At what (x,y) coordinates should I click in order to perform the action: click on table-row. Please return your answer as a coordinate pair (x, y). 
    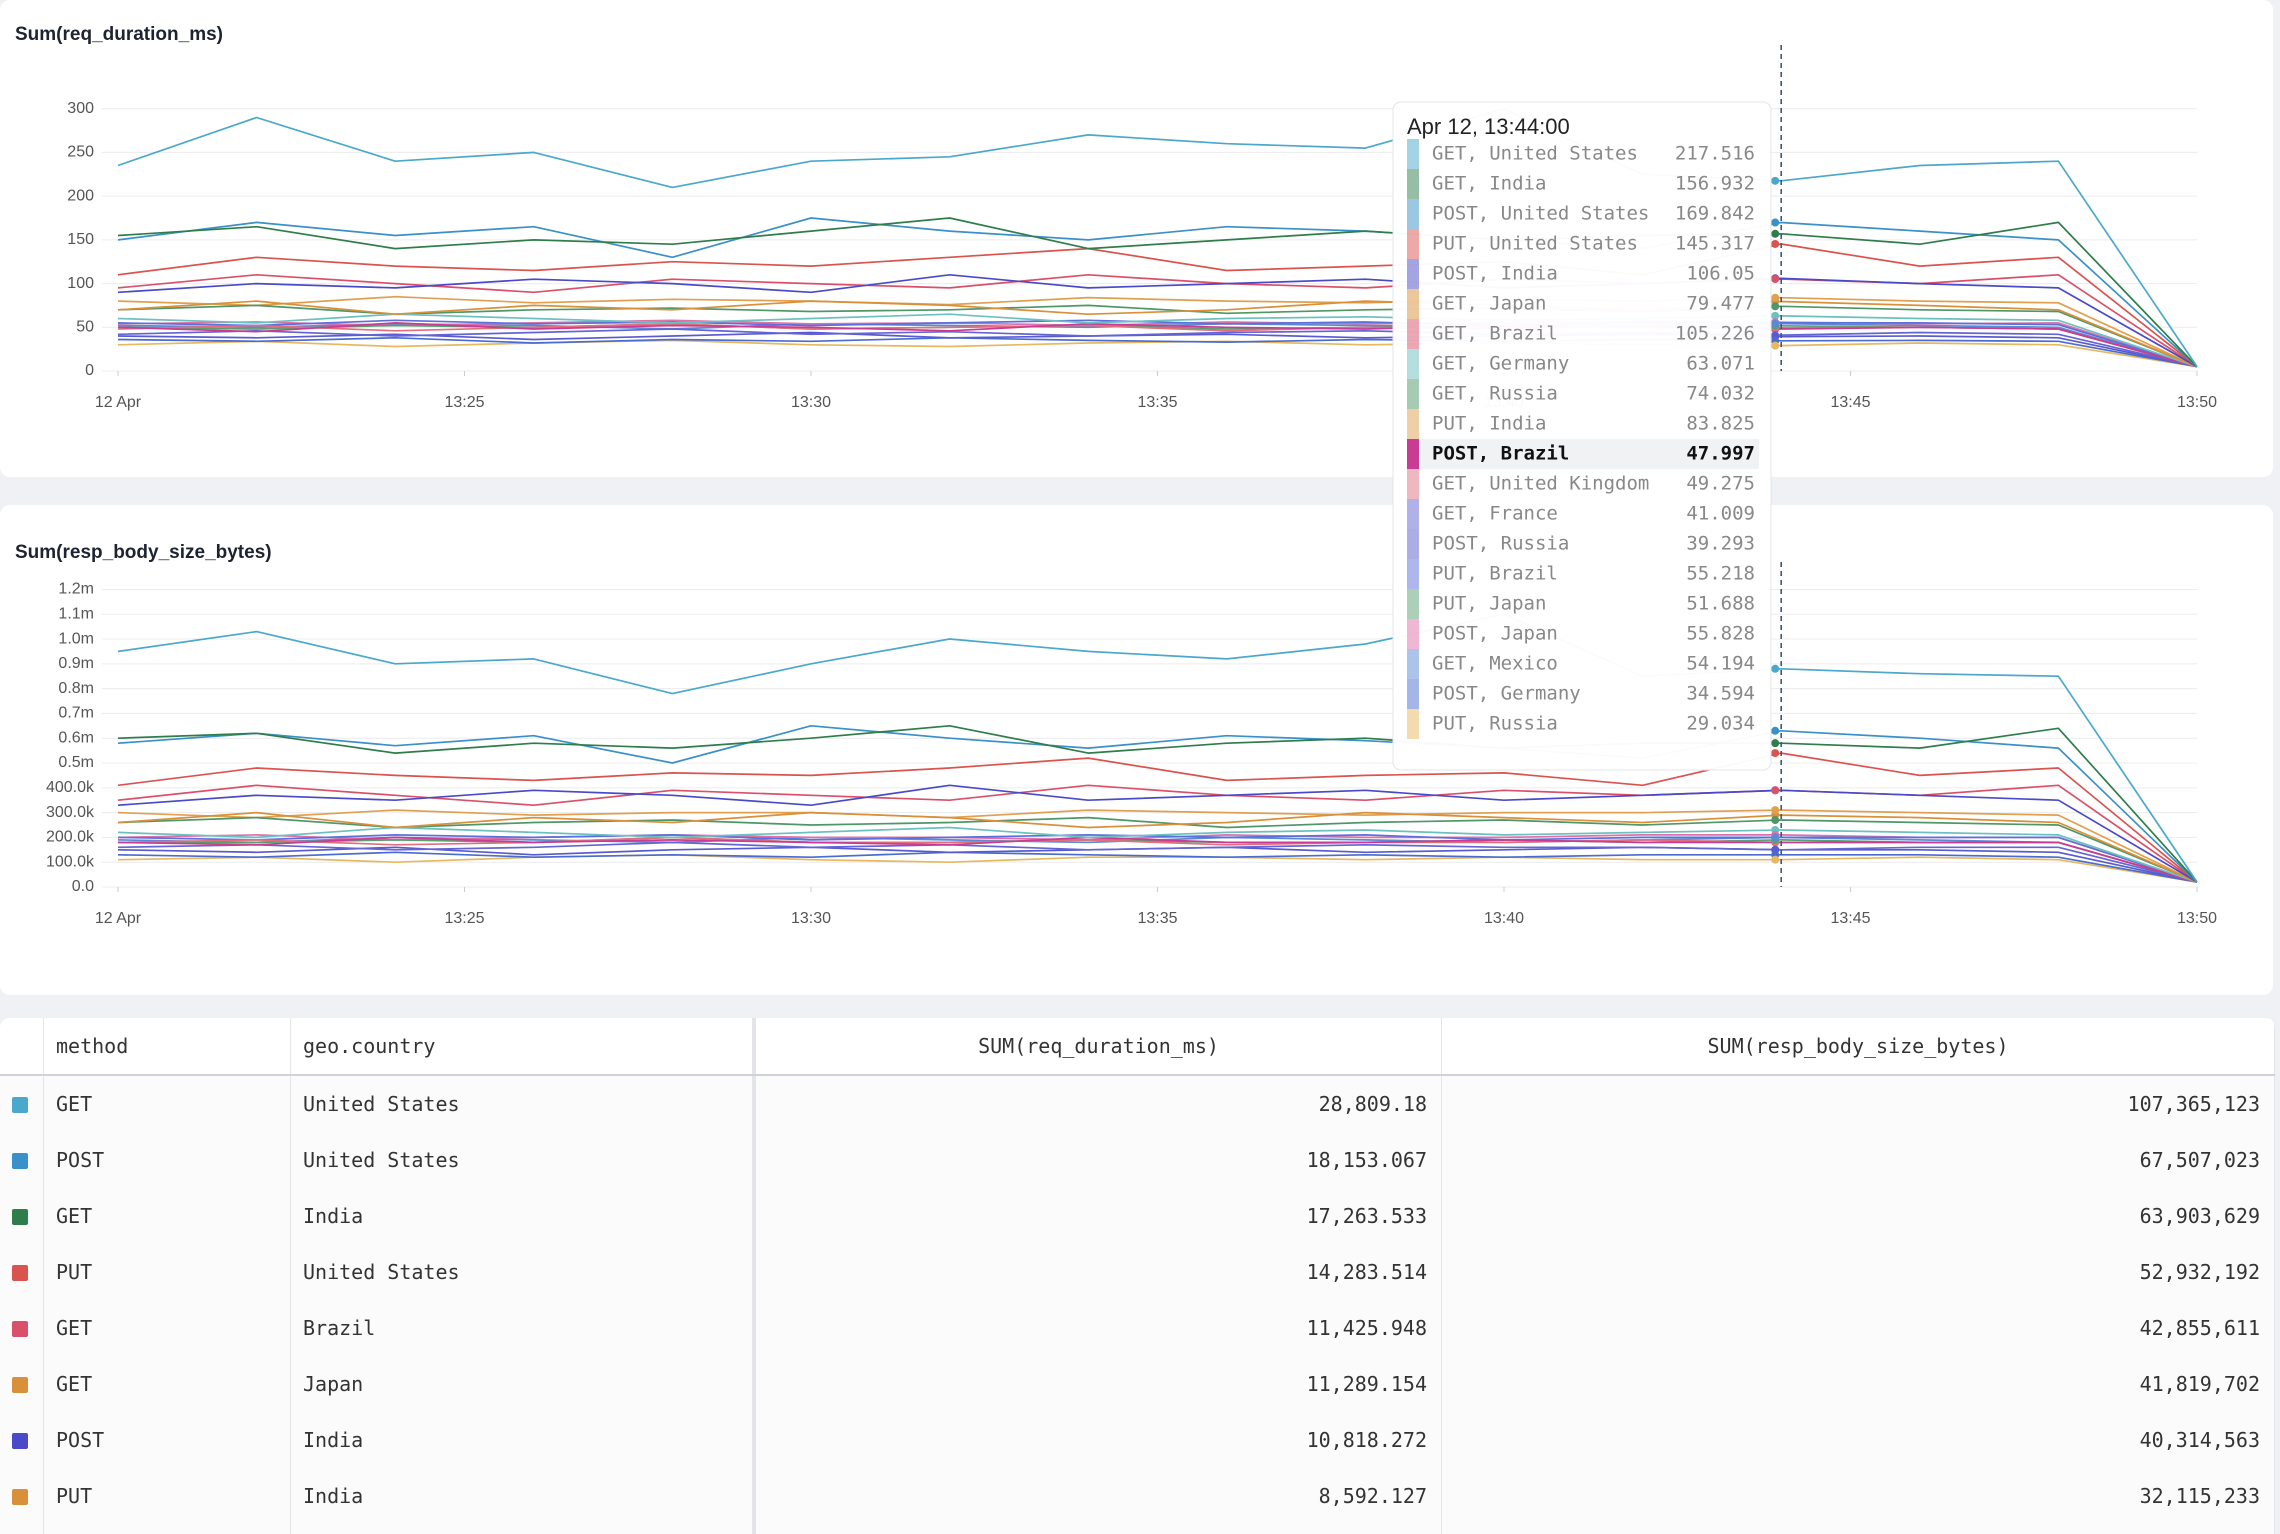
    Looking at the image, I should click on (1137, 1529).